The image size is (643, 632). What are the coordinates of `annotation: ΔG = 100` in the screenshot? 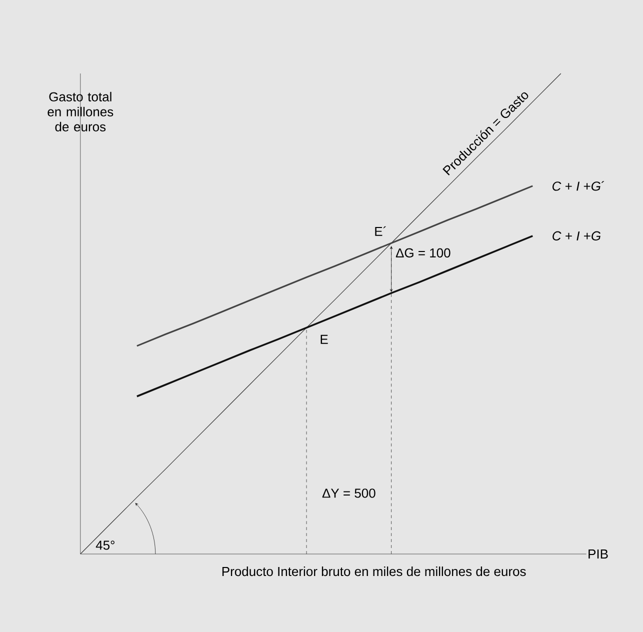 It's located at (423, 253).